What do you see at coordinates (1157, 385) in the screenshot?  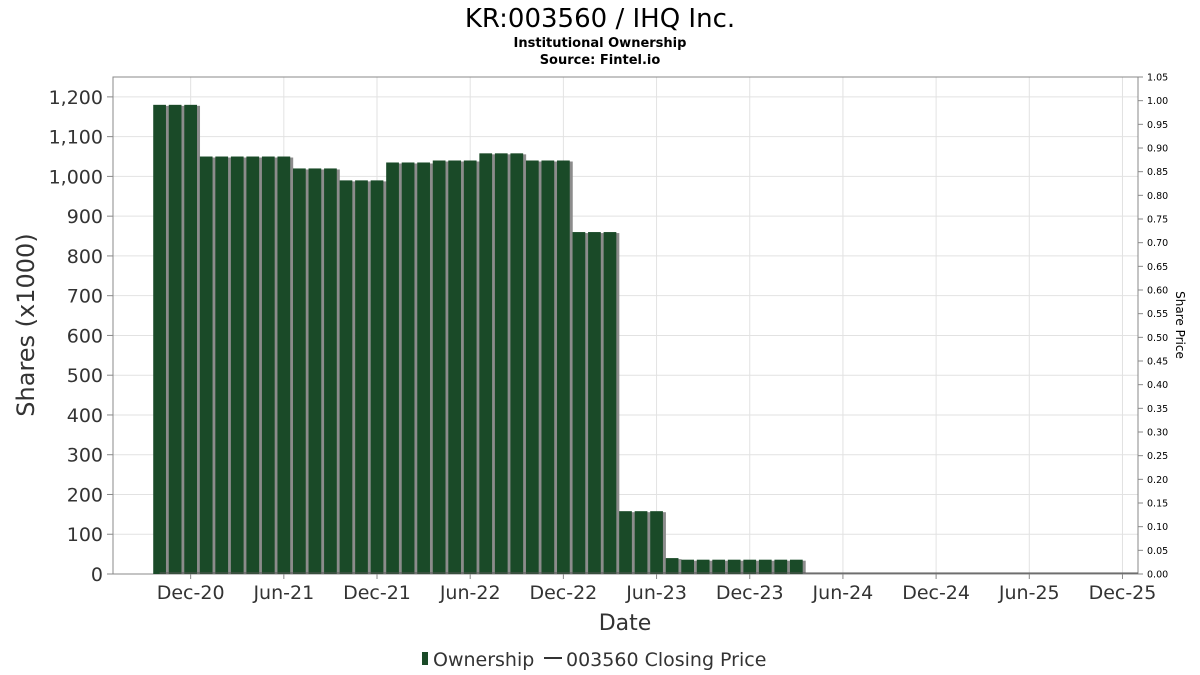 I see `y2-tick-label: 0.40` at bounding box center [1157, 385].